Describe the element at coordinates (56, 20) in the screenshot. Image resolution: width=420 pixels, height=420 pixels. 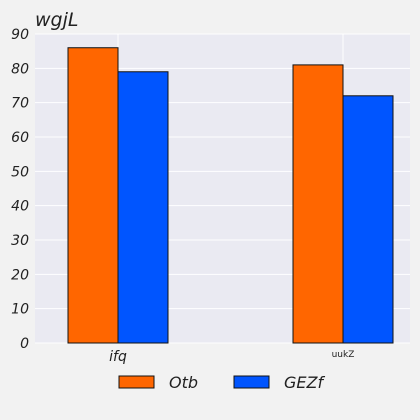
I see `chart-title: wgjL` at that location.